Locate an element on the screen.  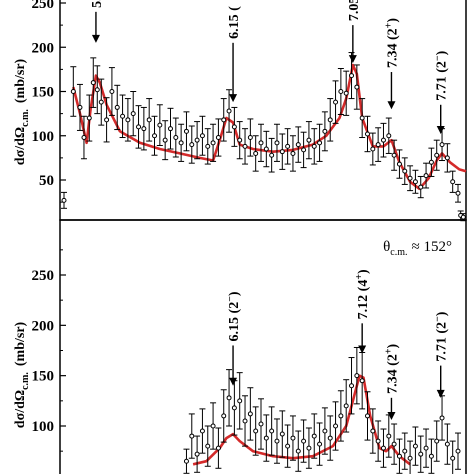
annotation-label-text: 7.34 (2 is located at coordinates (392, 48).